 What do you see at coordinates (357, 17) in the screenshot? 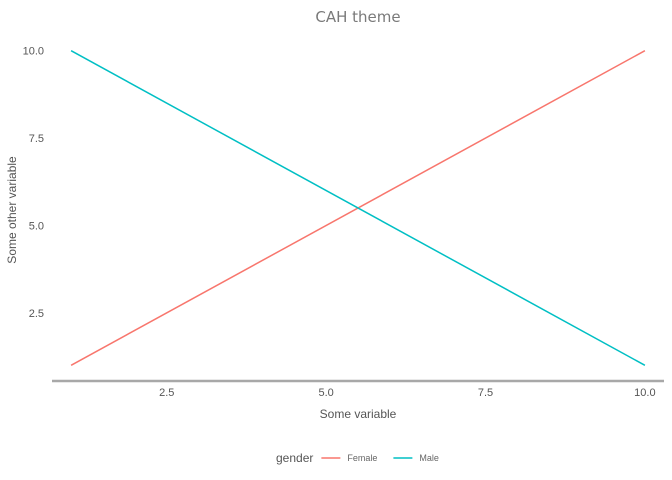
I see `chart-title: CAH theme` at bounding box center [357, 17].